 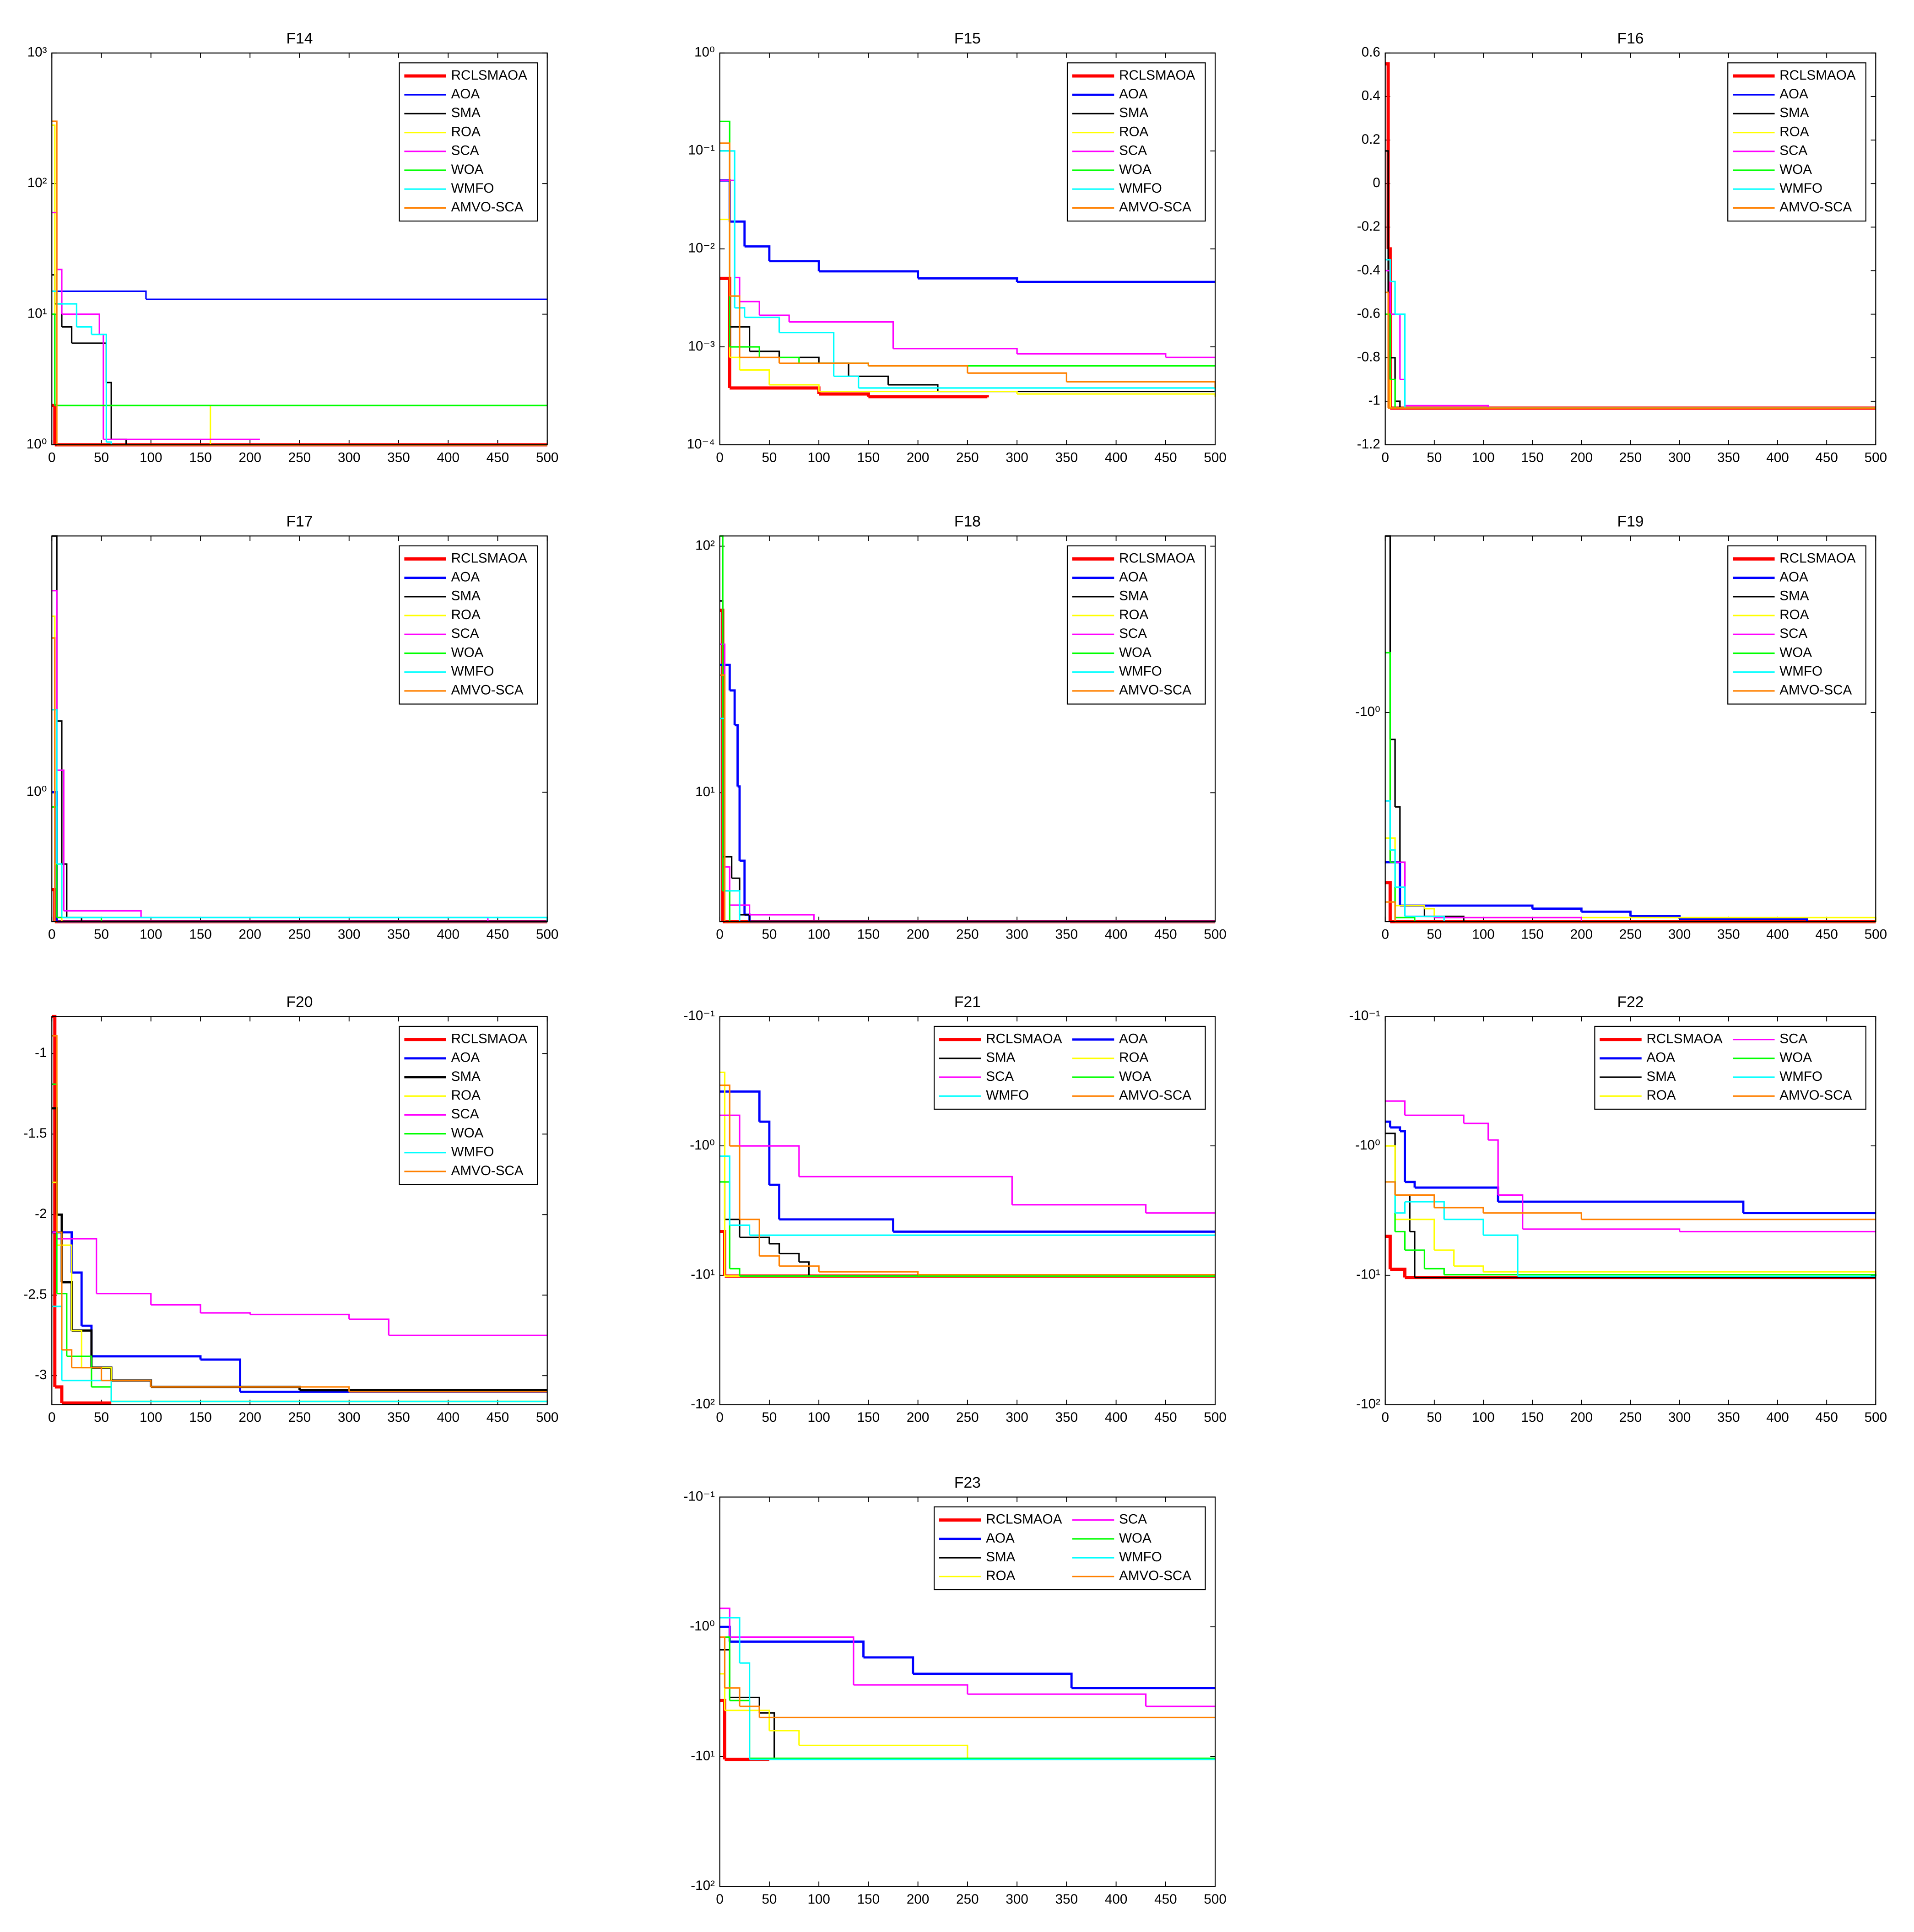 What do you see at coordinates (1794, 112) in the screenshot?
I see `legend-label: SMA` at bounding box center [1794, 112].